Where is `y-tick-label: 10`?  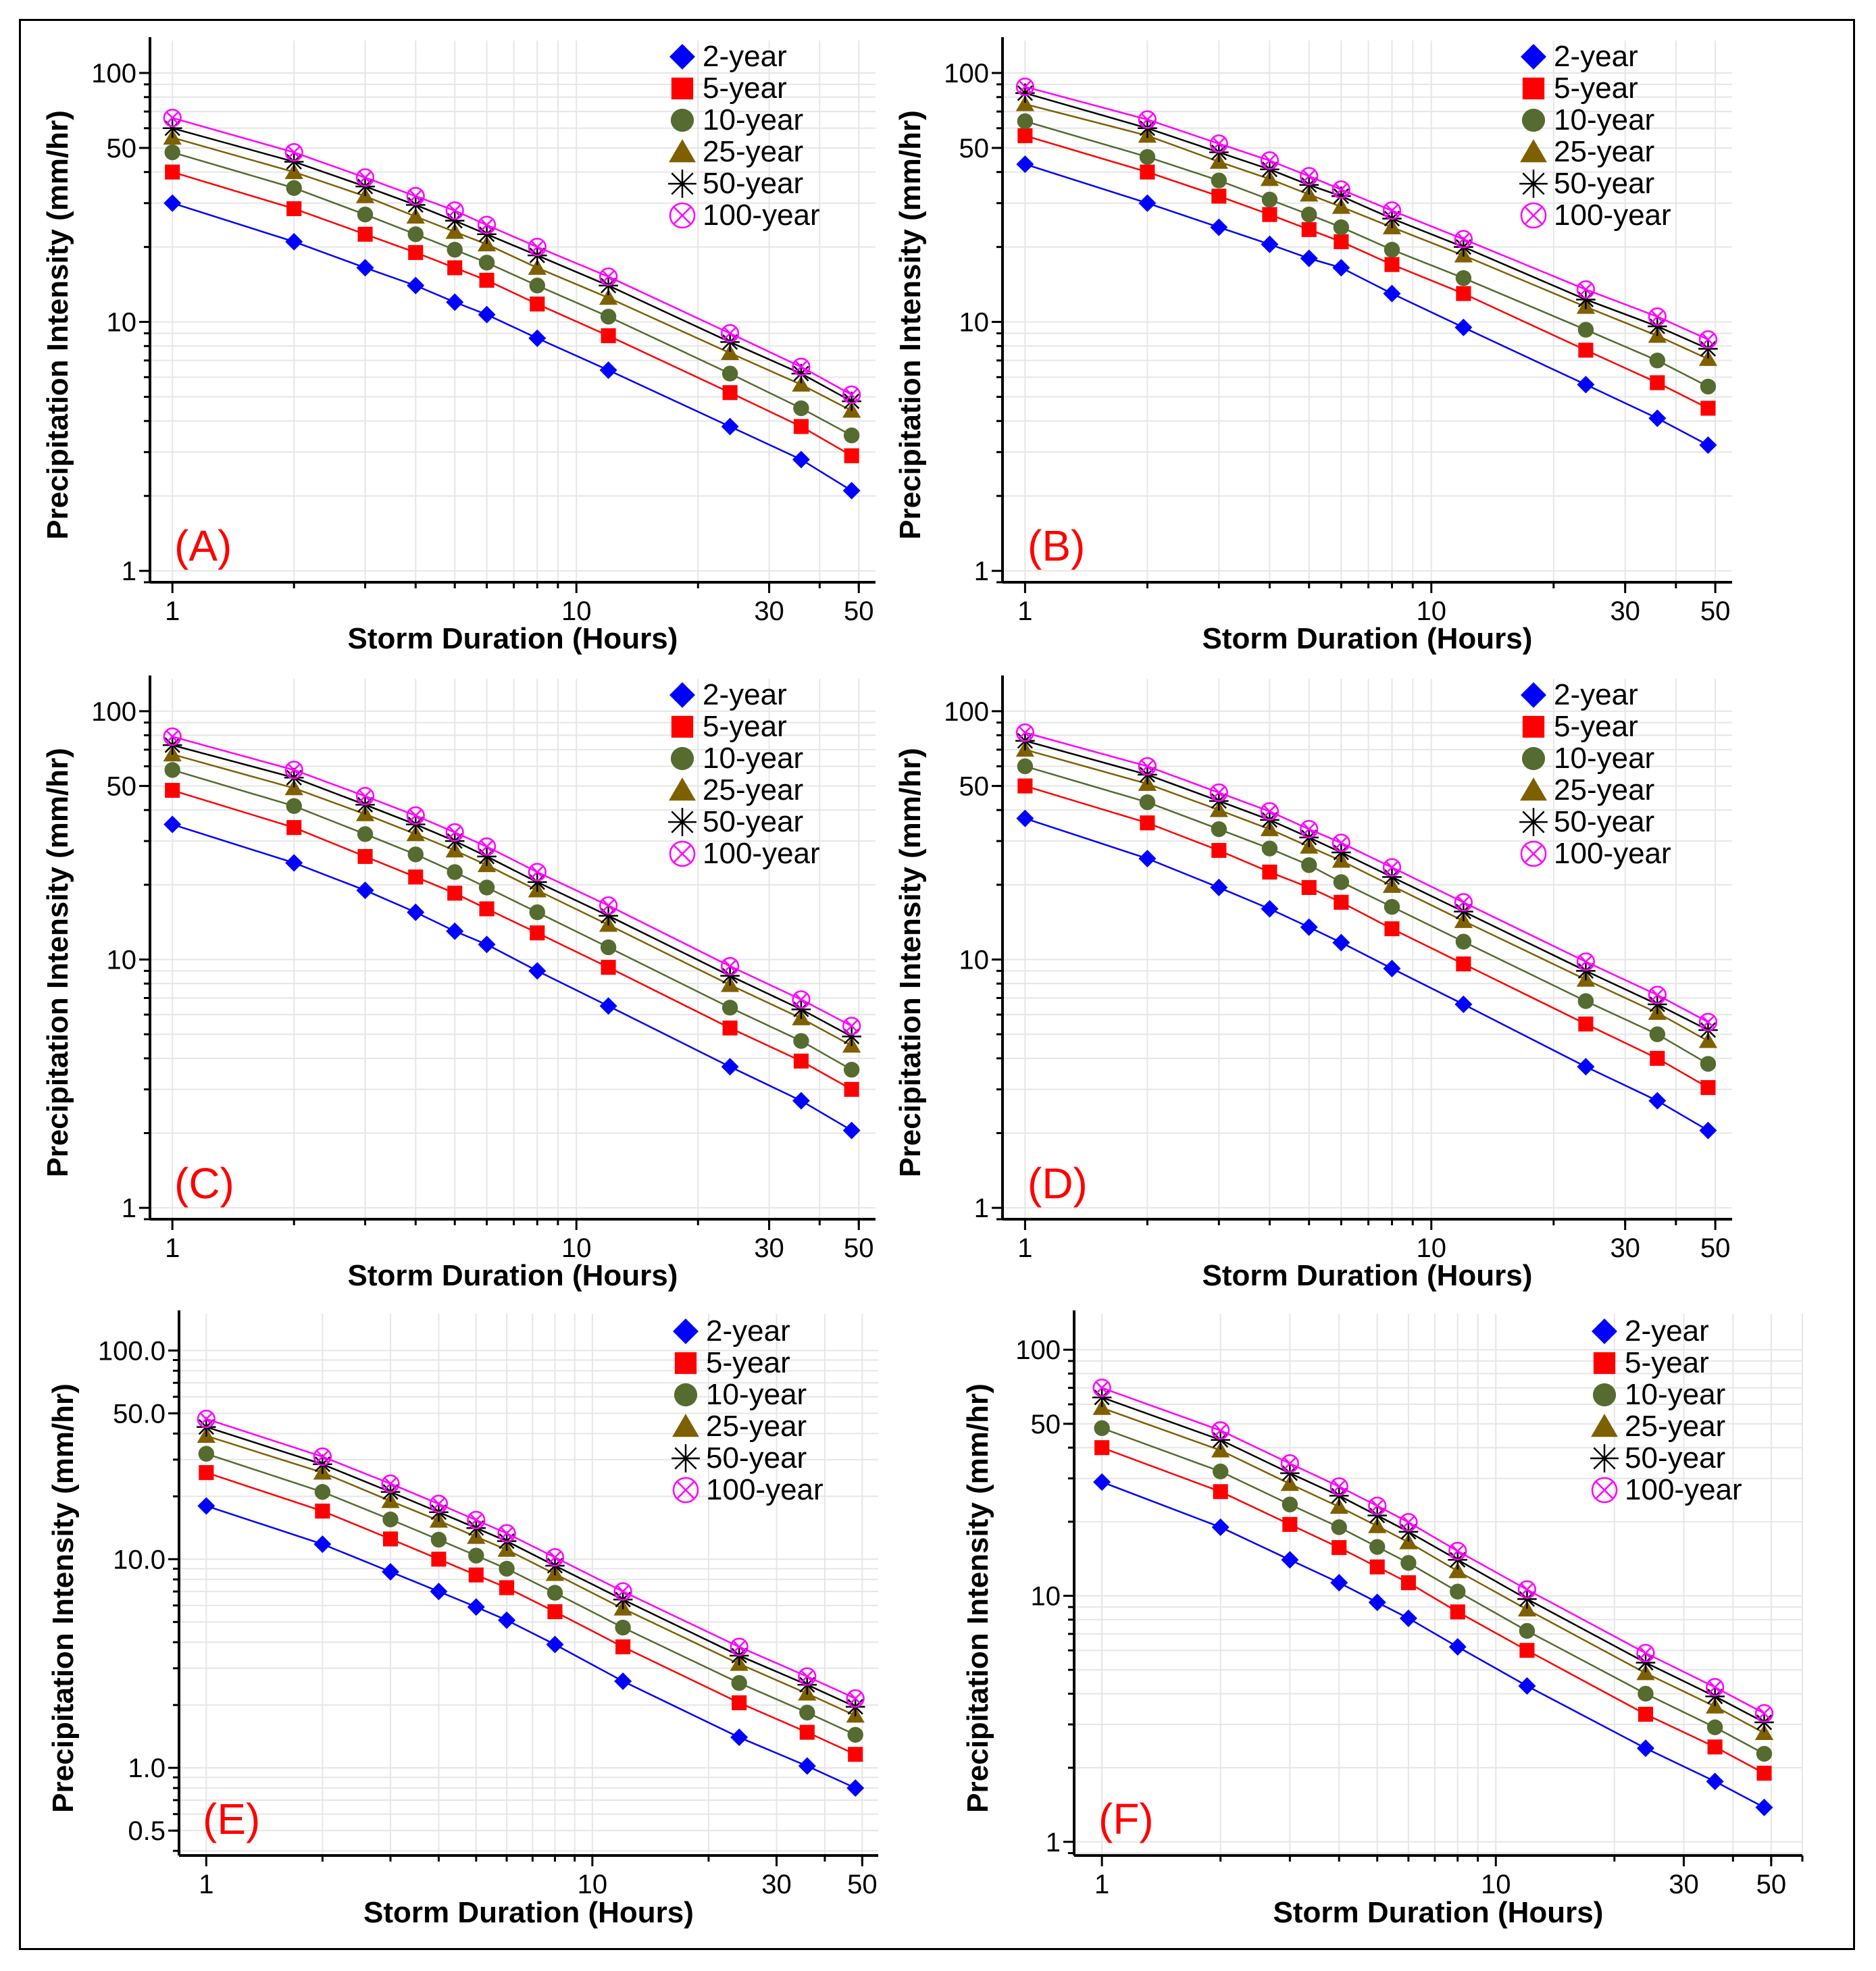
y-tick-label: 10 is located at coordinates (1046, 1597).